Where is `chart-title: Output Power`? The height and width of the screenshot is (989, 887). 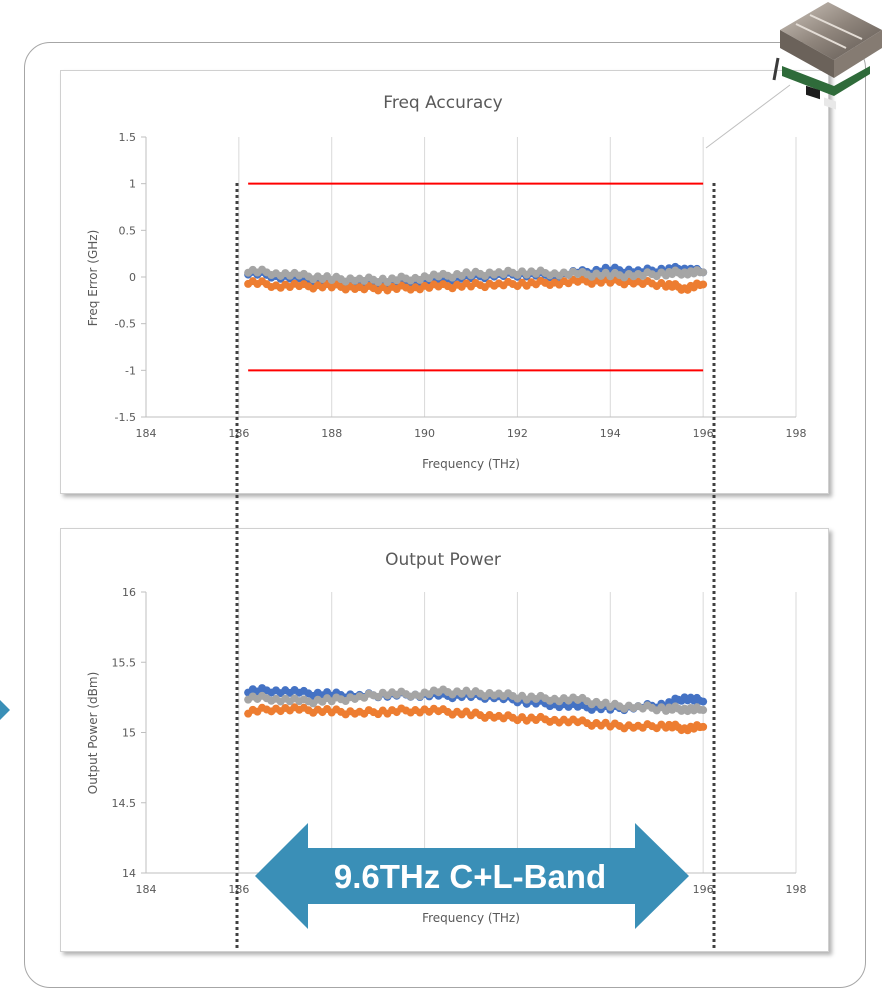 chart-title: Output Power is located at coordinates (443, 560).